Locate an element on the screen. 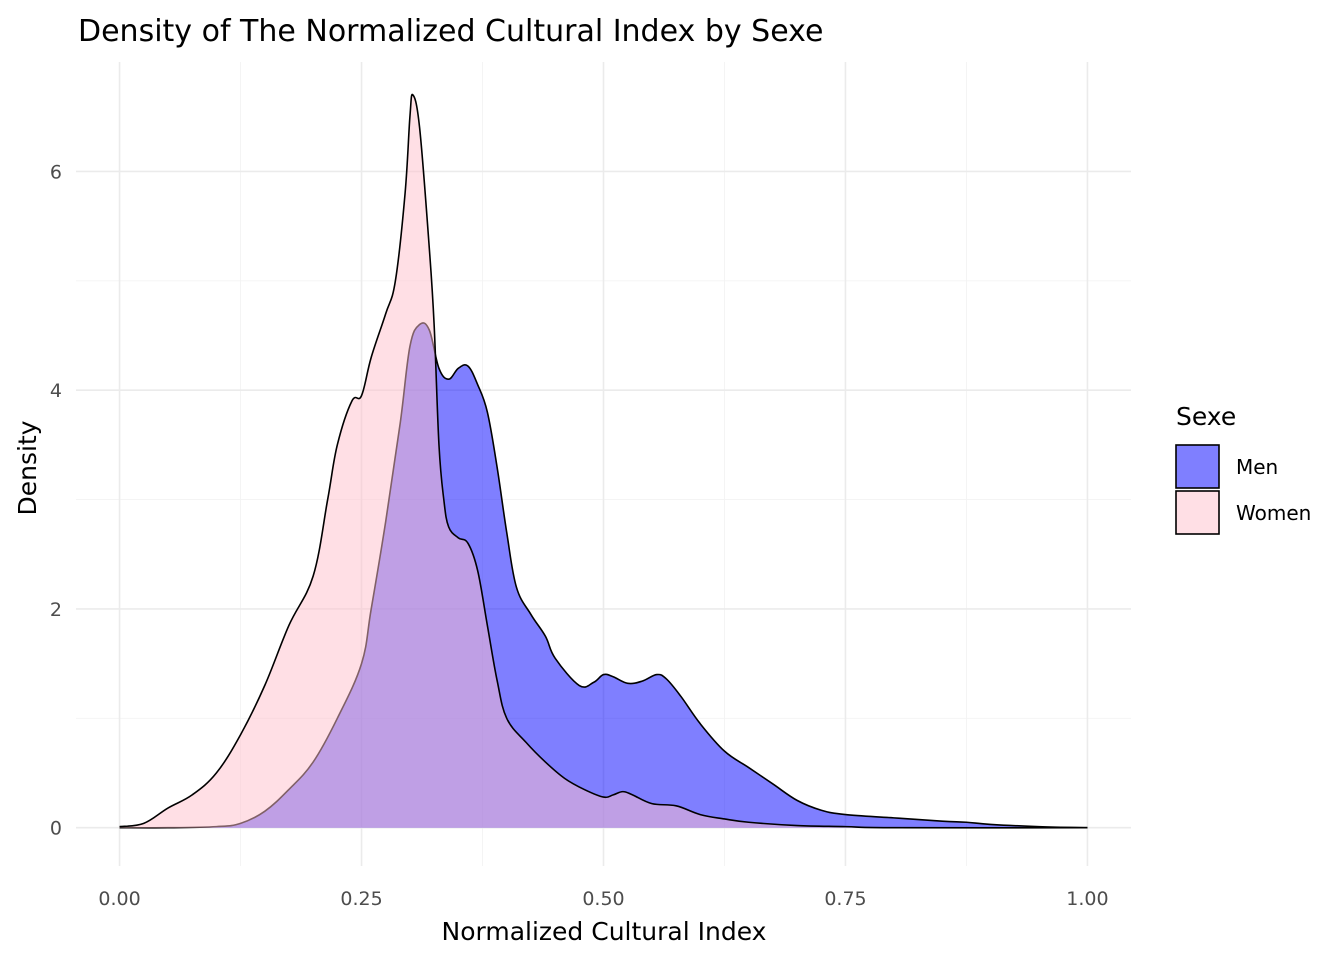 The height and width of the screenshot is (960, 1344). y-tick-label: 4 is located at coordinates (56, 391).